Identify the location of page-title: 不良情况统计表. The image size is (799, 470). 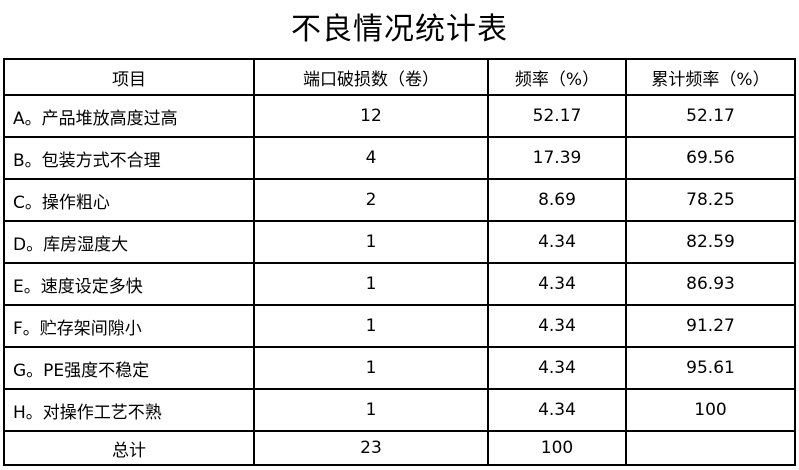
(399, 29).